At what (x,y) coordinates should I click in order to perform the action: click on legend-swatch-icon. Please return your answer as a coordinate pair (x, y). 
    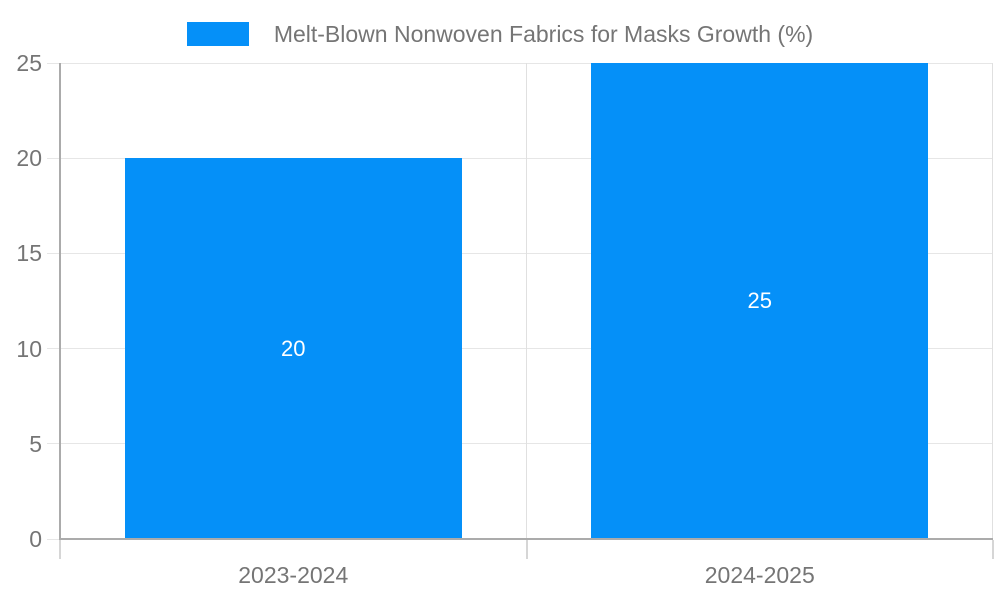
    Looking at the image, I should click on (217, 34).